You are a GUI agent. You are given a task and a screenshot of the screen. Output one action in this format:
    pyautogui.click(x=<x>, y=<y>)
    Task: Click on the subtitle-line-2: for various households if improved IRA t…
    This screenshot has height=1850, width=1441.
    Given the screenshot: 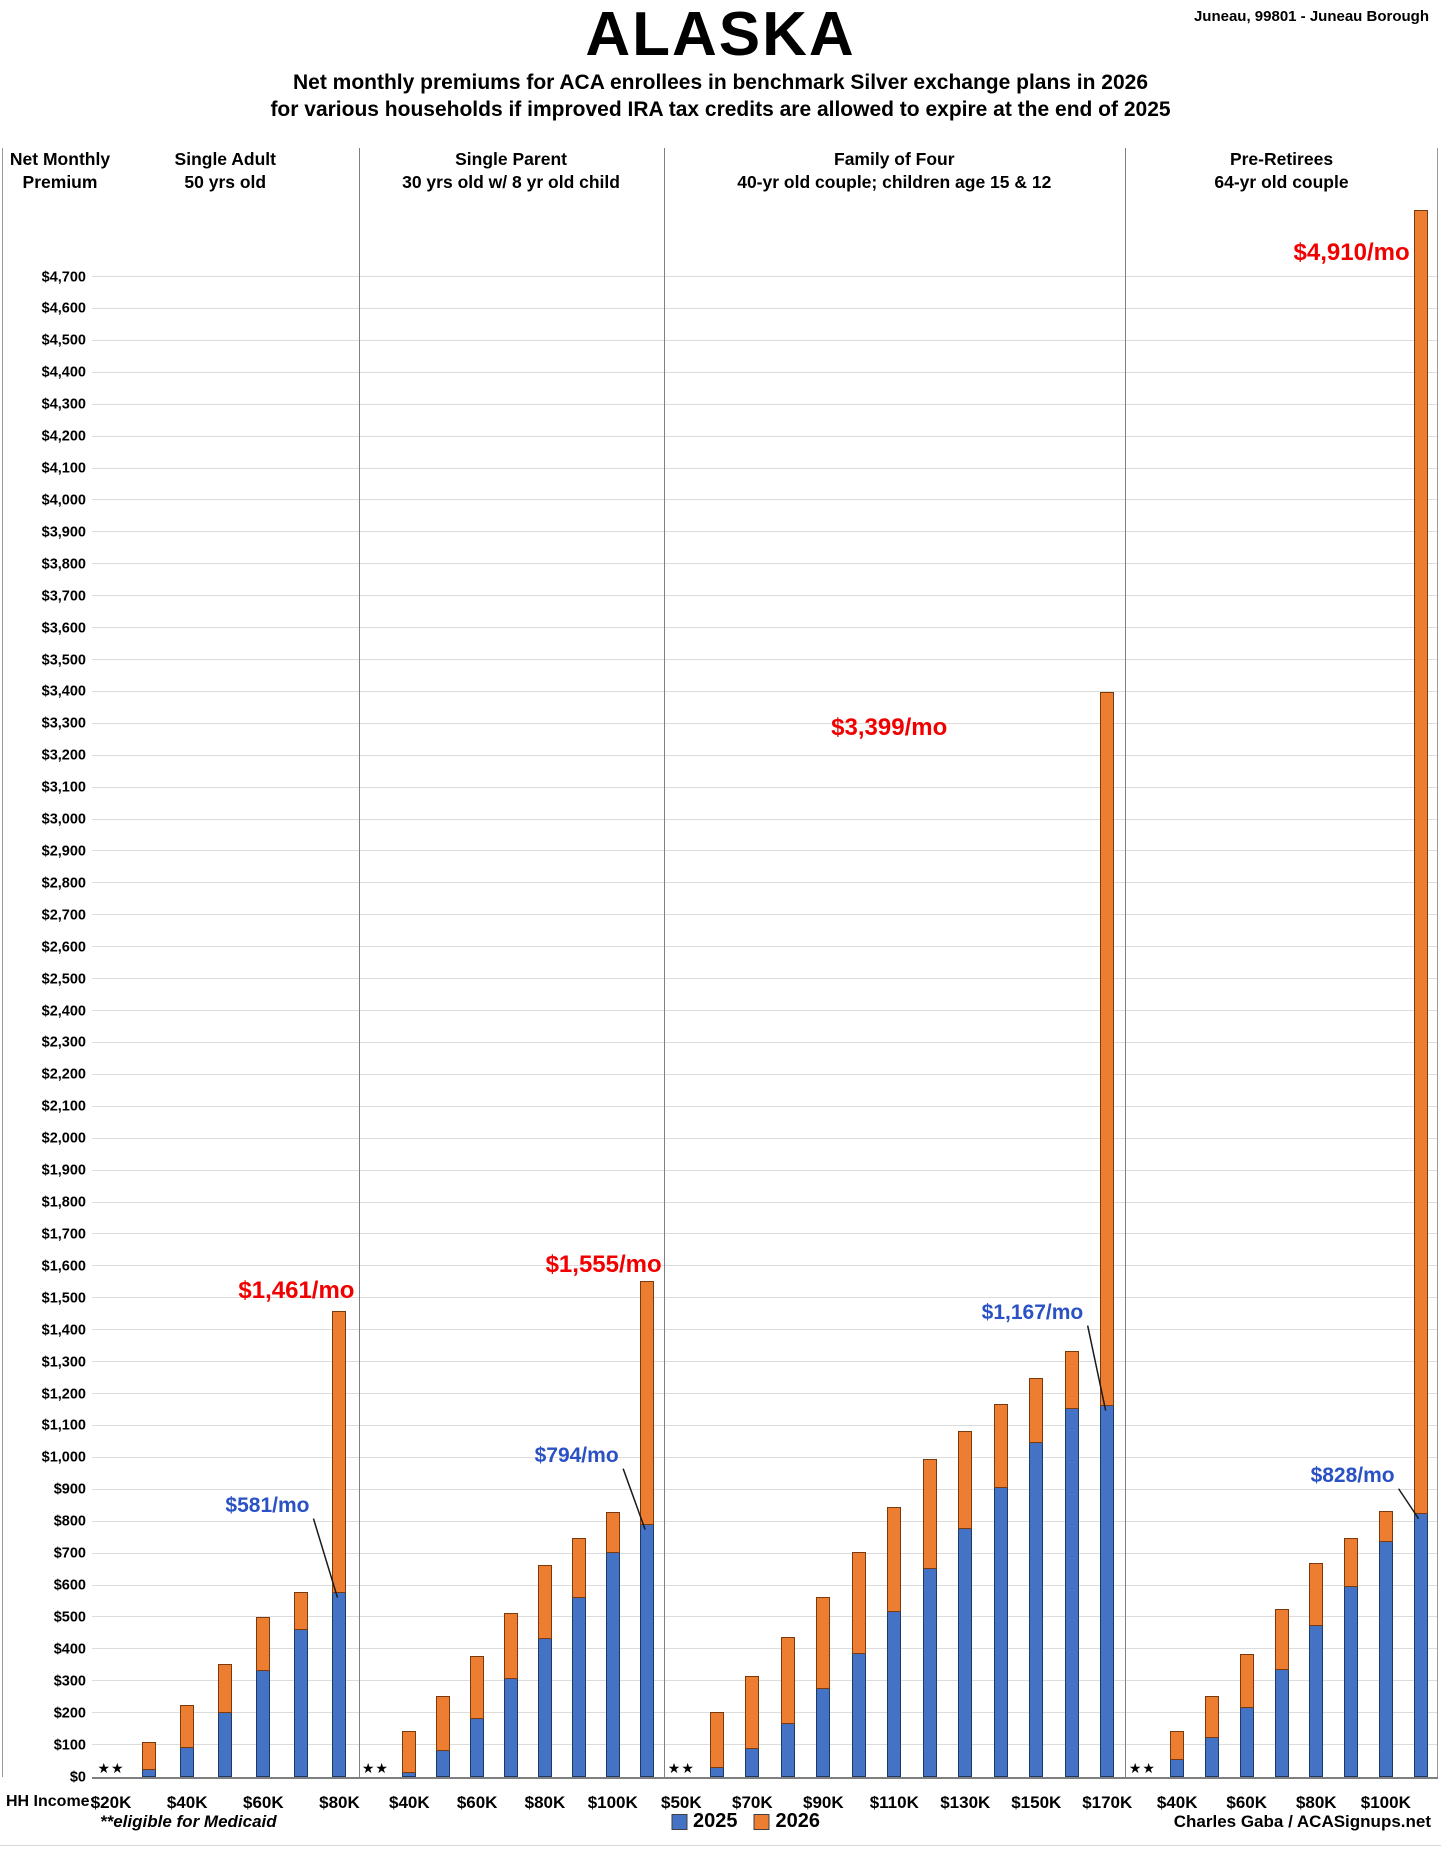 What is the action you would take?
    pyautogui.click(x=720, y=110)
    